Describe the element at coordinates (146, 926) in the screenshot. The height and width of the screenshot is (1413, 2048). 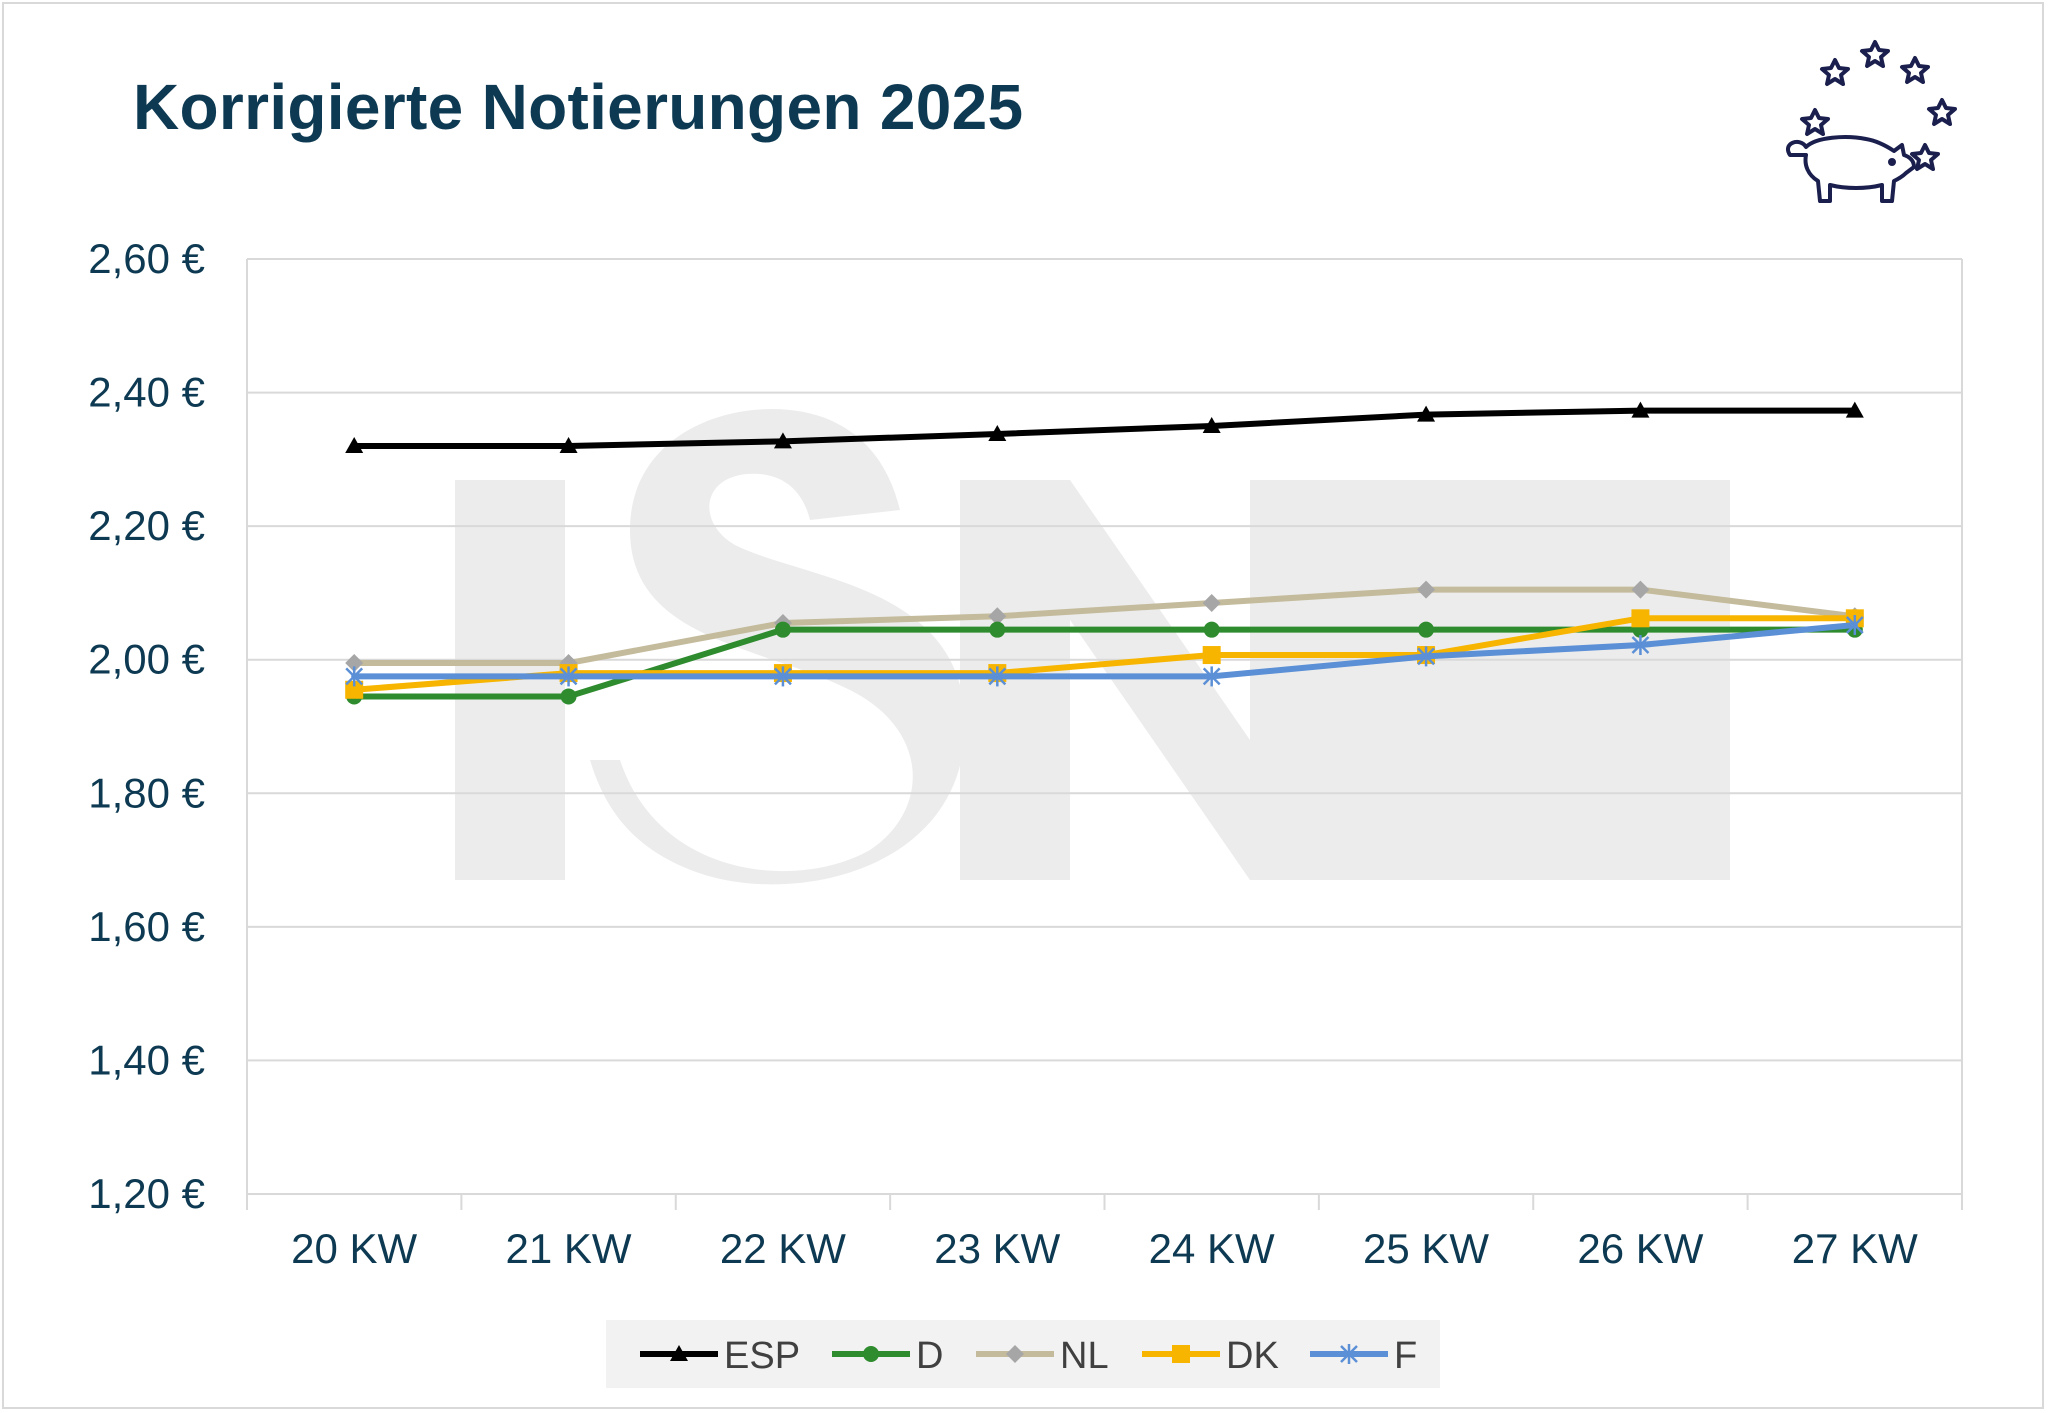
I see `y-tick-label: 1,60 €` at that location.